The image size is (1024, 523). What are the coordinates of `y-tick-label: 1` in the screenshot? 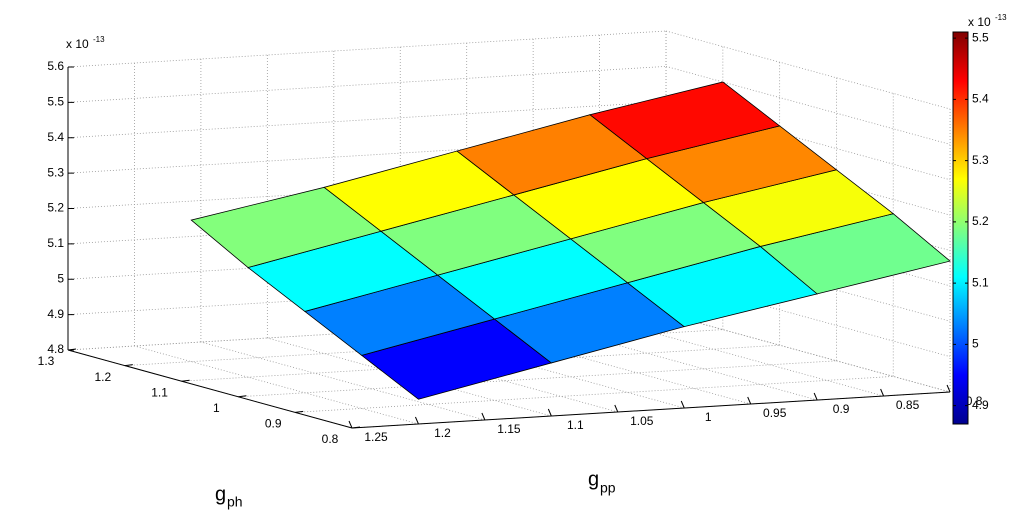 It's located at (216, 408).